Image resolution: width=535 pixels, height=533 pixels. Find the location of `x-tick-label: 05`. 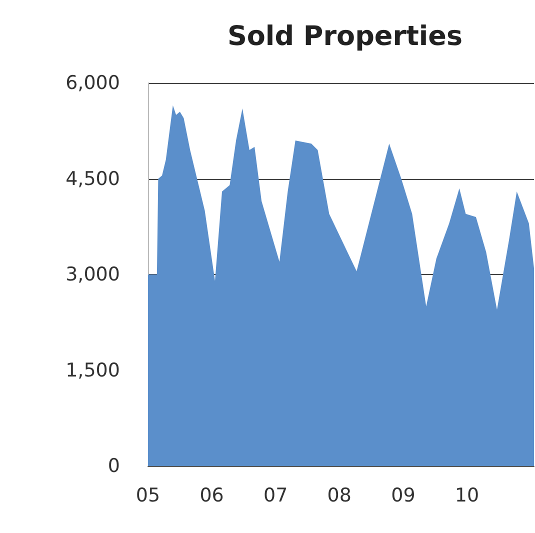

x-tick-label: 05 is located at coordinates (148, 495).